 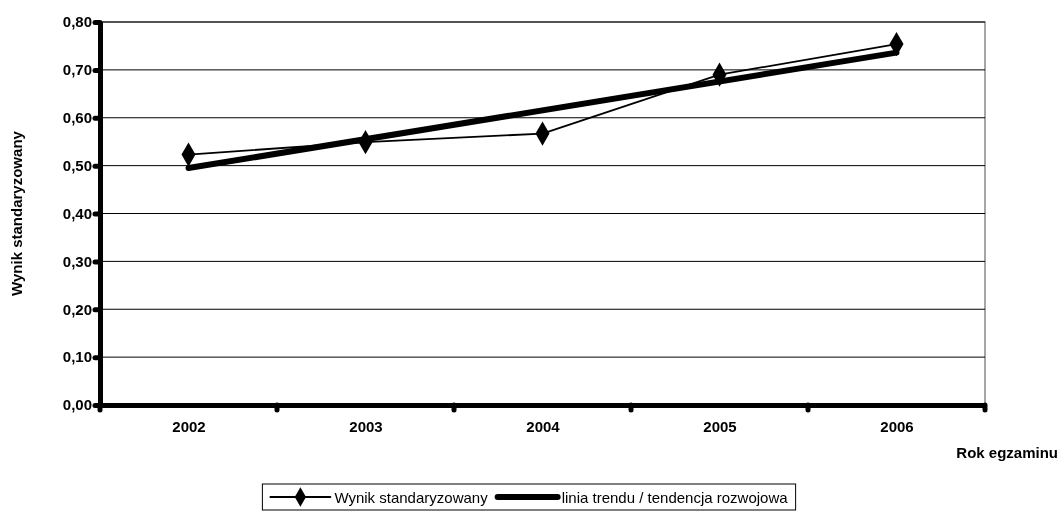 I want to click on x-tick-label: 2004, so click(x=543, y=426).